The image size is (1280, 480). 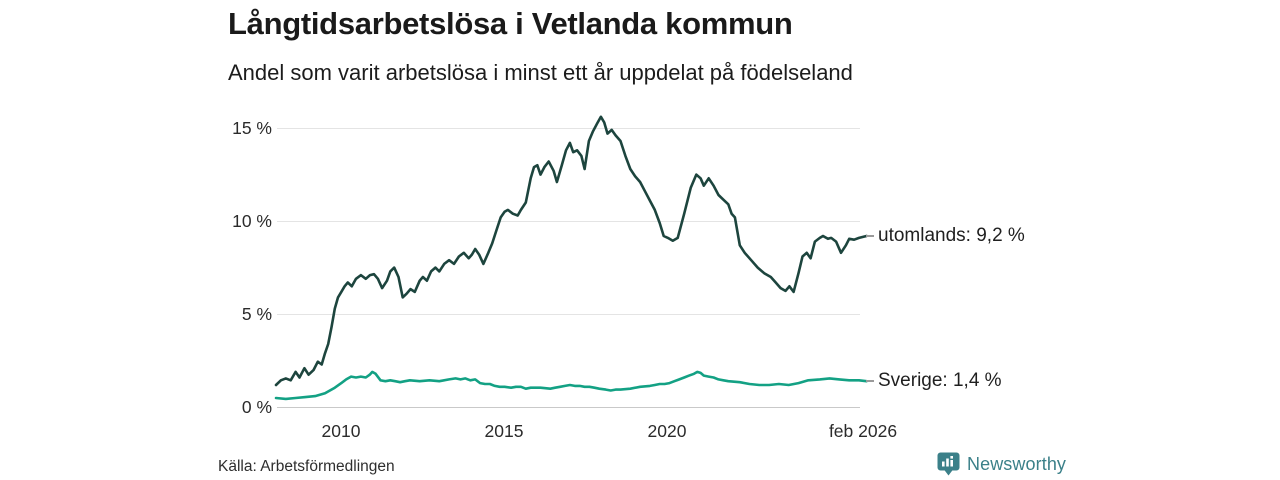 I want to click on utomlands-label-tick, so click(x=870, y=236).